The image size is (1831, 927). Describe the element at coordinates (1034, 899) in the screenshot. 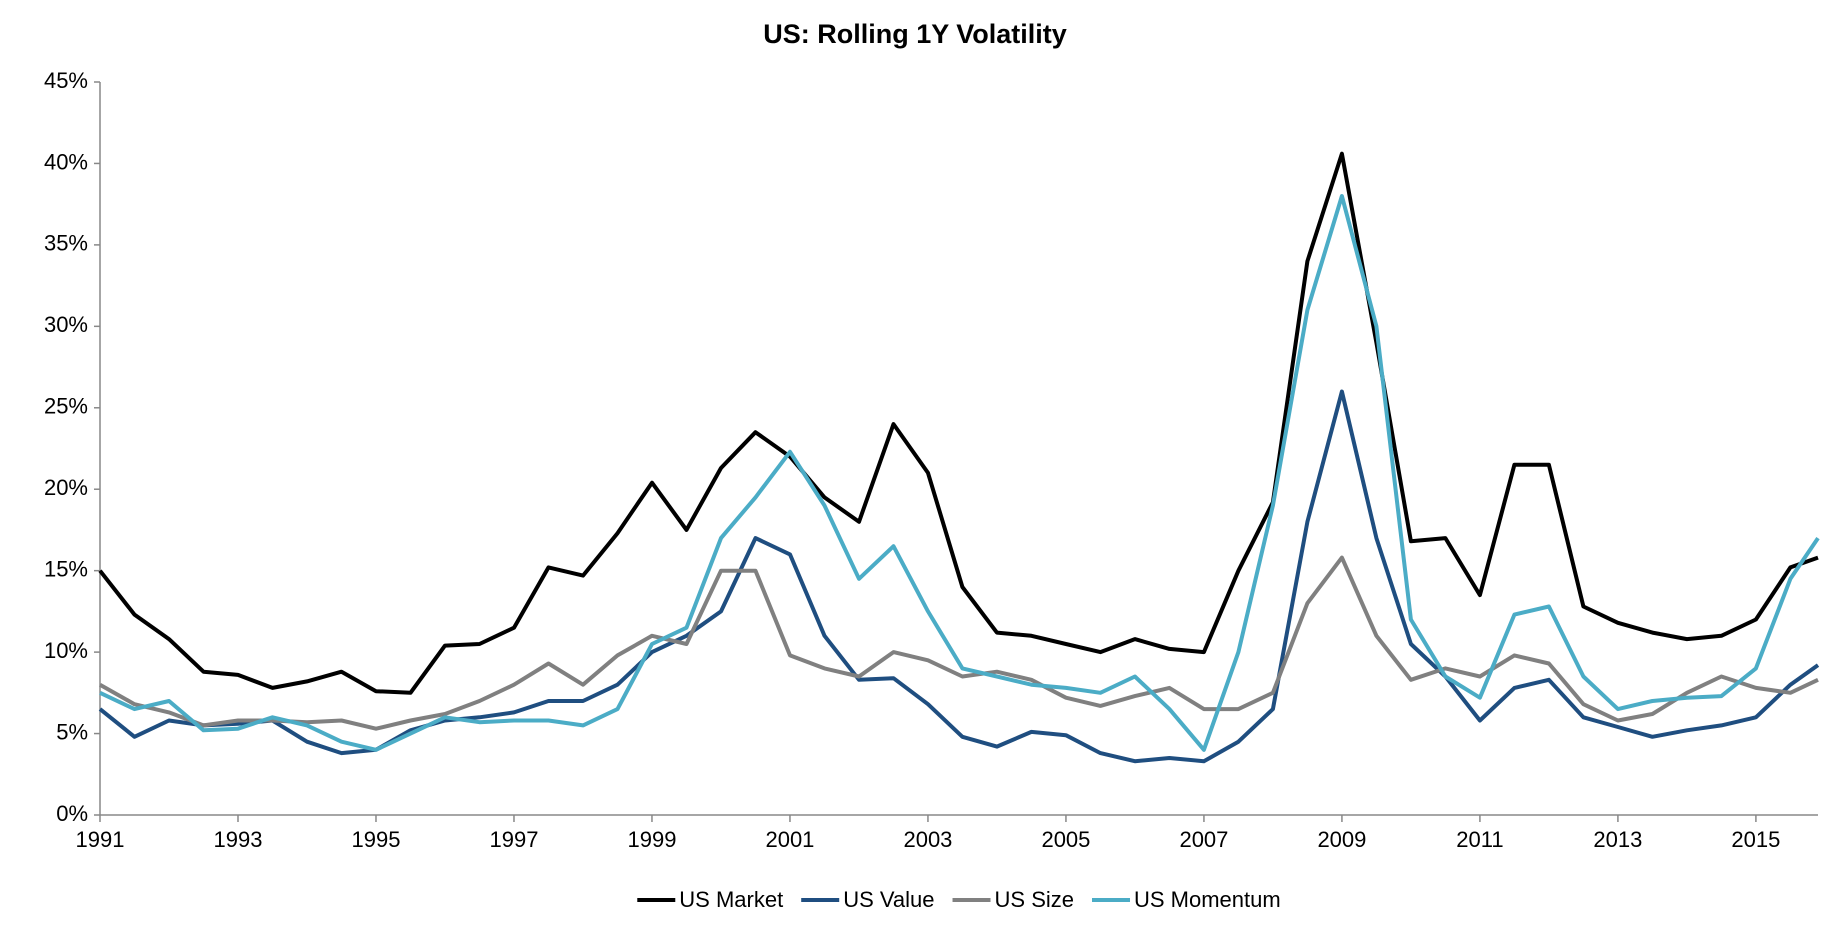

I see `legend-label: US Size` at that location.